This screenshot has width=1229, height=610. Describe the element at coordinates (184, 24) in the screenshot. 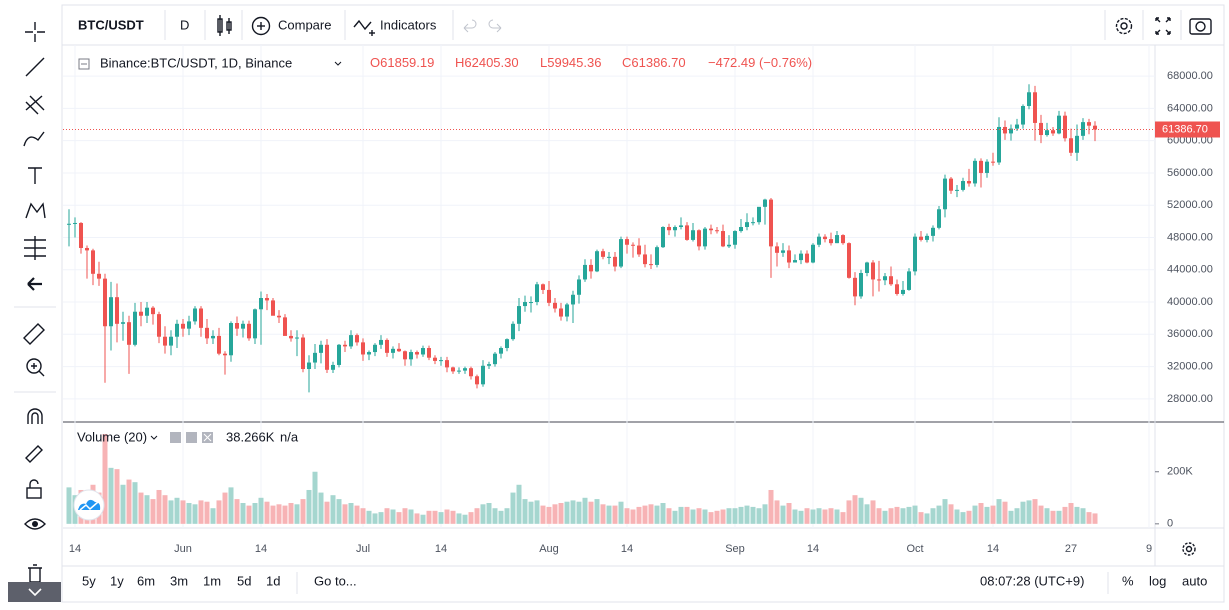

I see `interval: D` at that location.